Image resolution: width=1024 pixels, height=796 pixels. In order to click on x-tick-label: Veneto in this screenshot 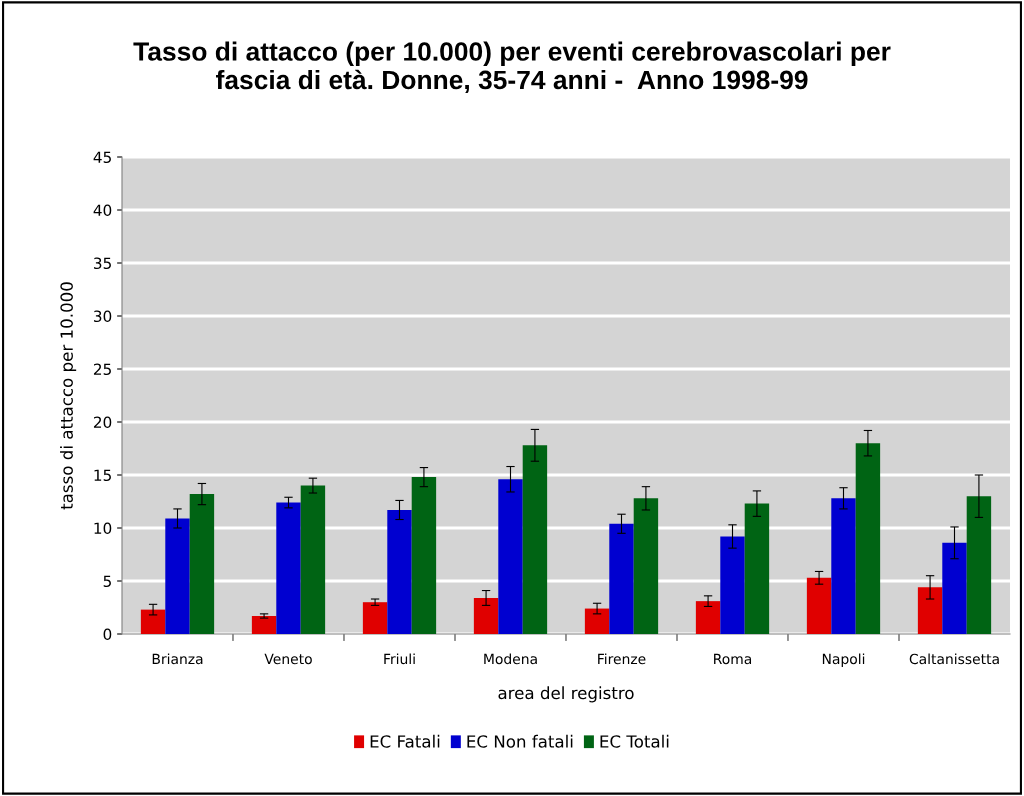, I will do `click(288, 659)`.